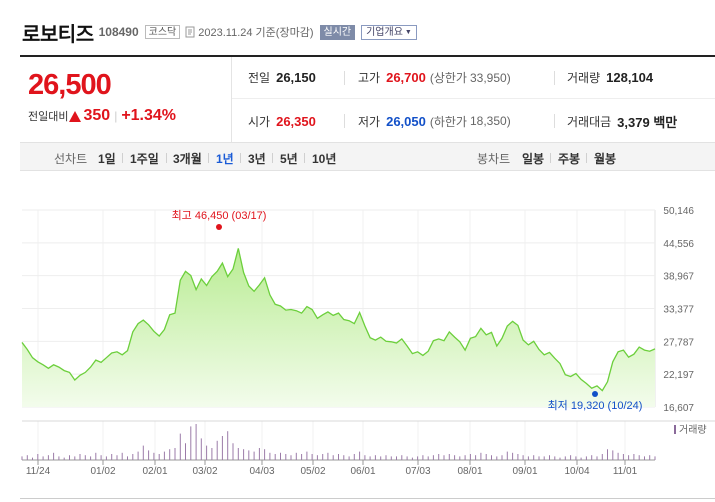 Image resolution: width=715 pixels, height=502 pixels. I want to click on volume-legend-swatch, so click(675, 429).